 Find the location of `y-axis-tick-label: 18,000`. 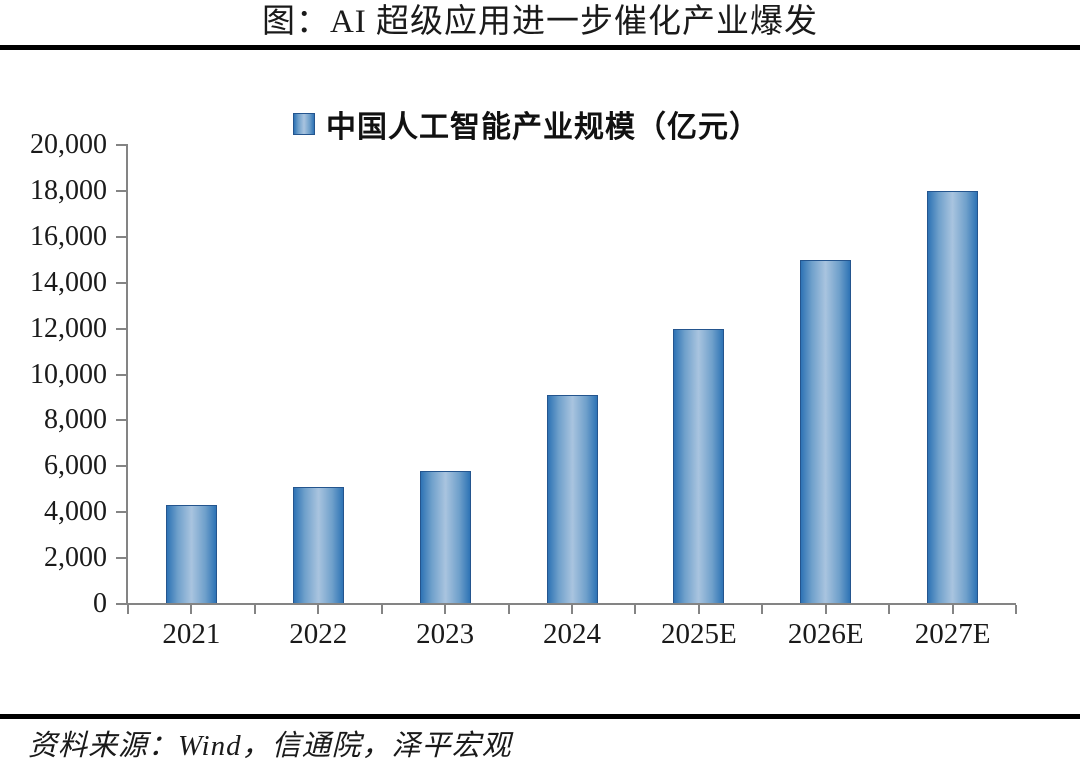

y-axis-tick-label: 18,000 is located at coordinates (68, 190).